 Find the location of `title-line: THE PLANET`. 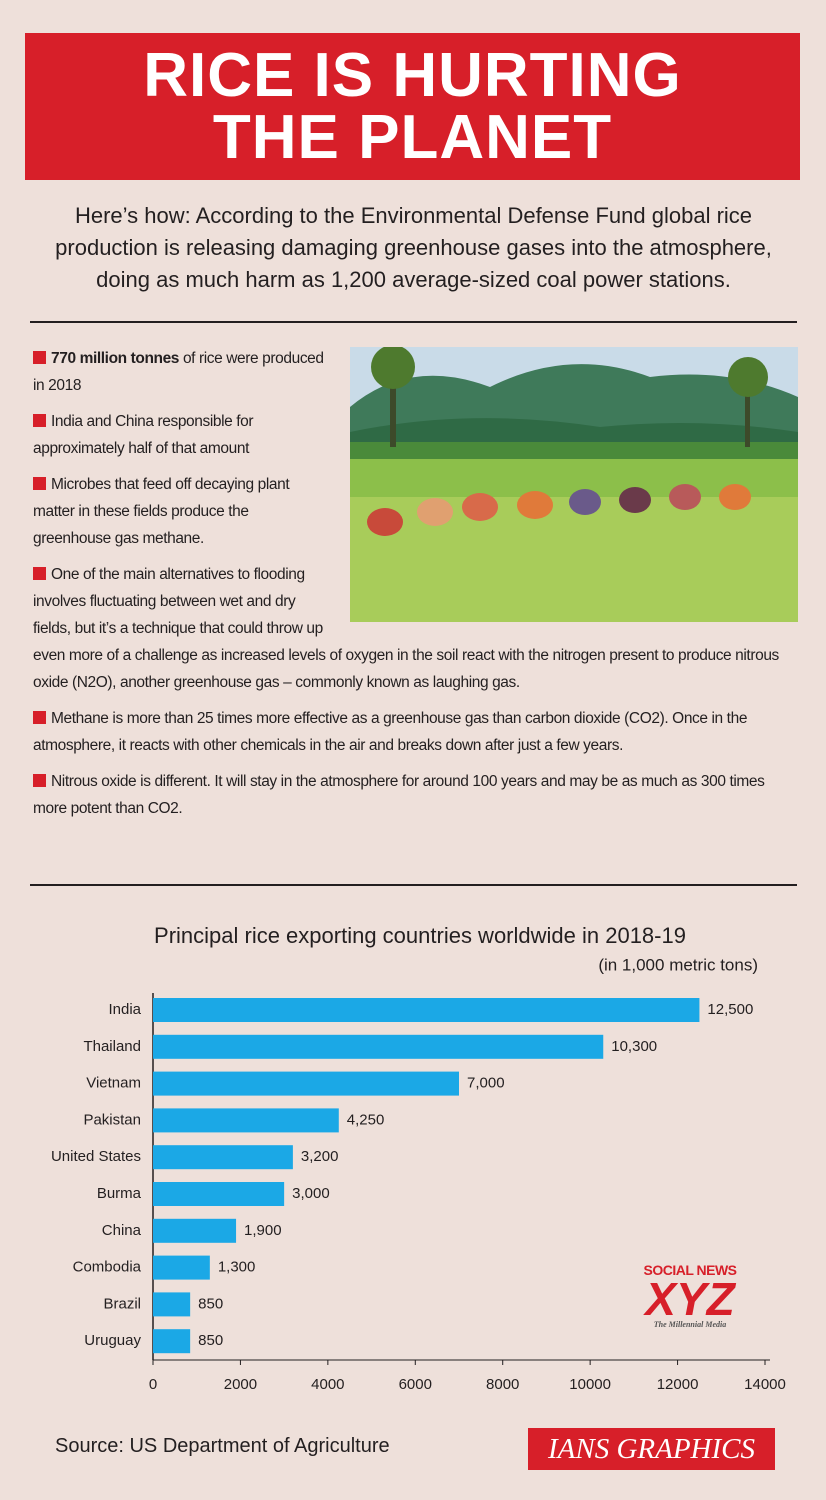

title-line: THE PLANET is located at coordinates (412, 137).